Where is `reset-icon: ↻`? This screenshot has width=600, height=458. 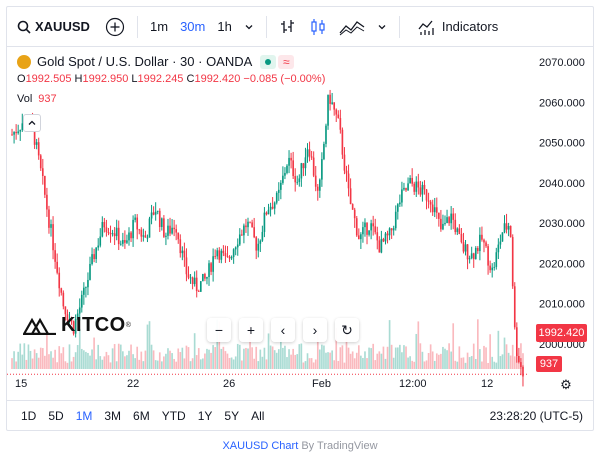 reset-icon: ↻ is located at coordinates (347, 329).